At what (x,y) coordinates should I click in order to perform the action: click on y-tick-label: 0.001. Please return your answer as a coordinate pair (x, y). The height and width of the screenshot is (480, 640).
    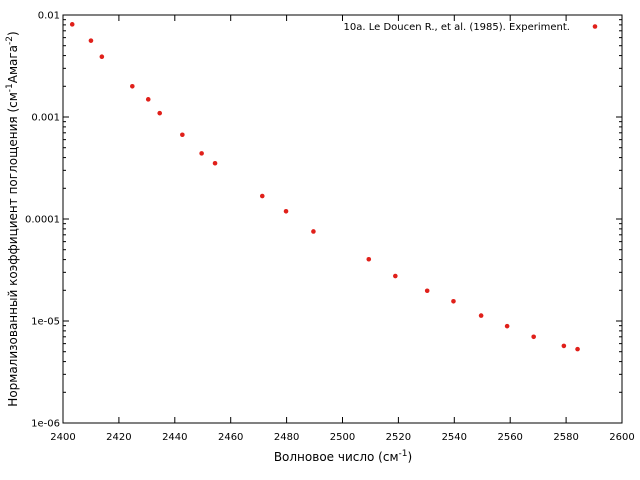
    Looking at the image, I should click on (45, 118).